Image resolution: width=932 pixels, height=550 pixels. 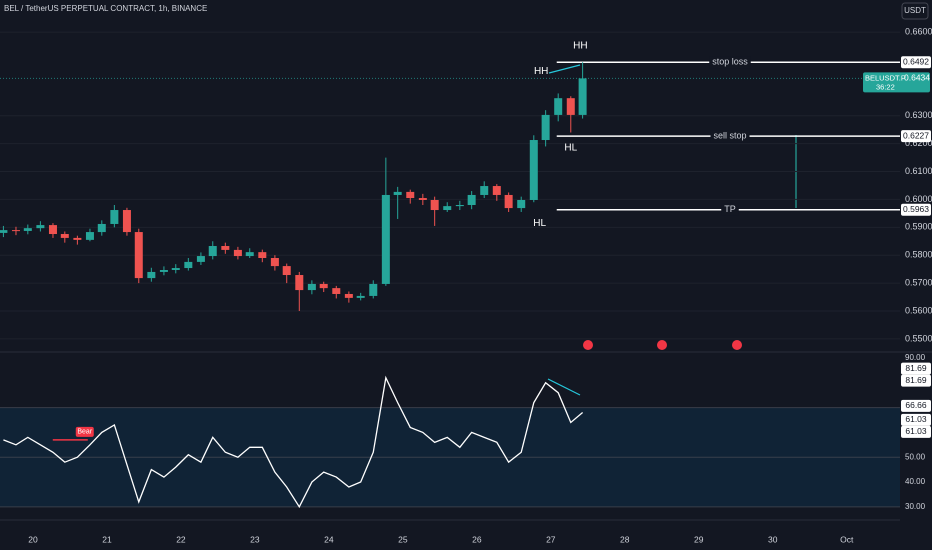 What do you see at coordinates (918, 115) in the screenshot?
I see `y-tick-label: 0.6300` at bounding box center [918, 115].